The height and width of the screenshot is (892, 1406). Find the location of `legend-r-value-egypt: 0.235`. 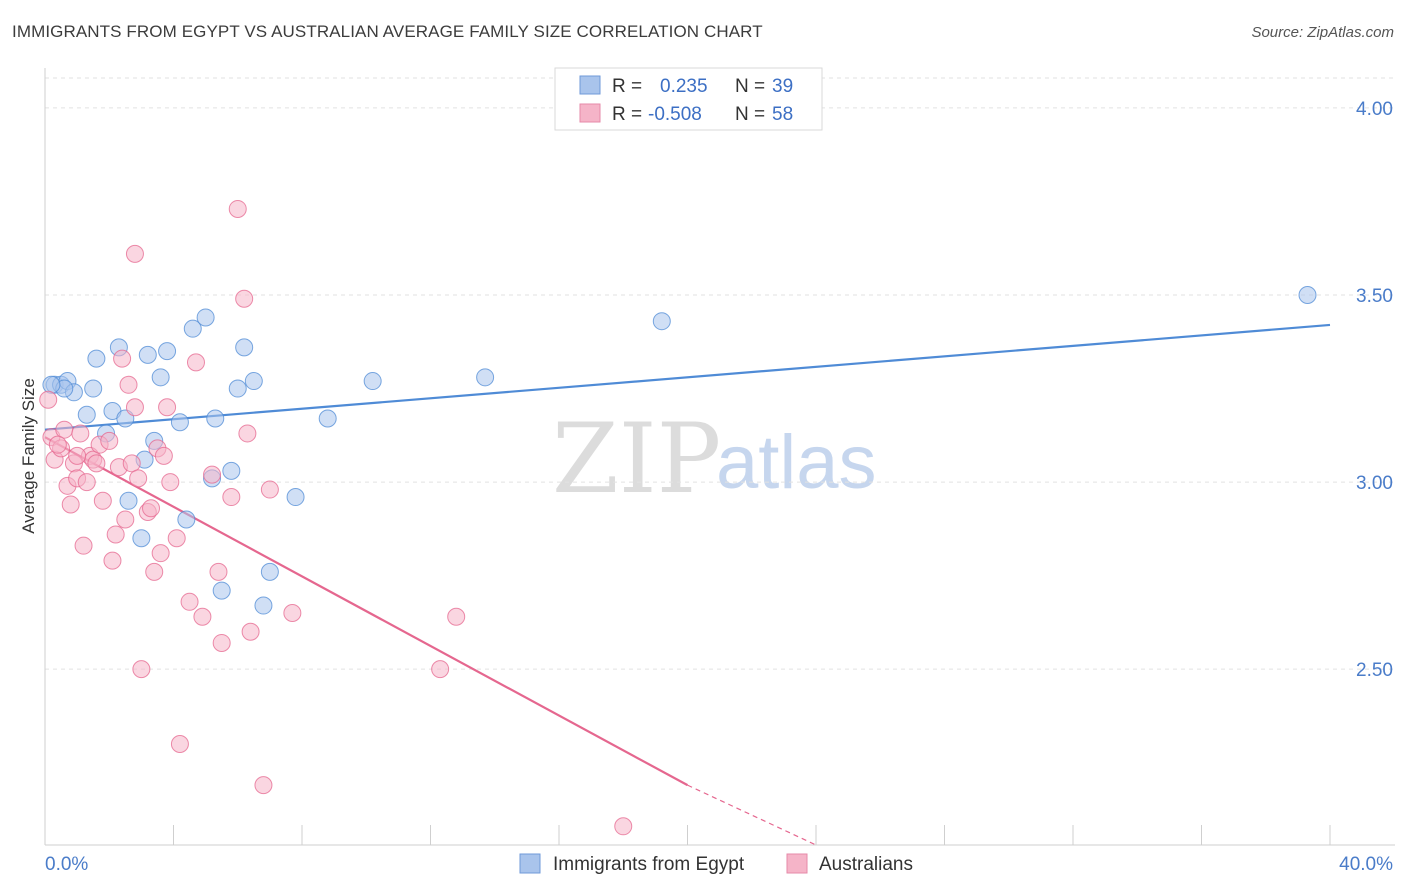

legend-r-value-egypt: 0.235 is located at coordinates (684, 86).